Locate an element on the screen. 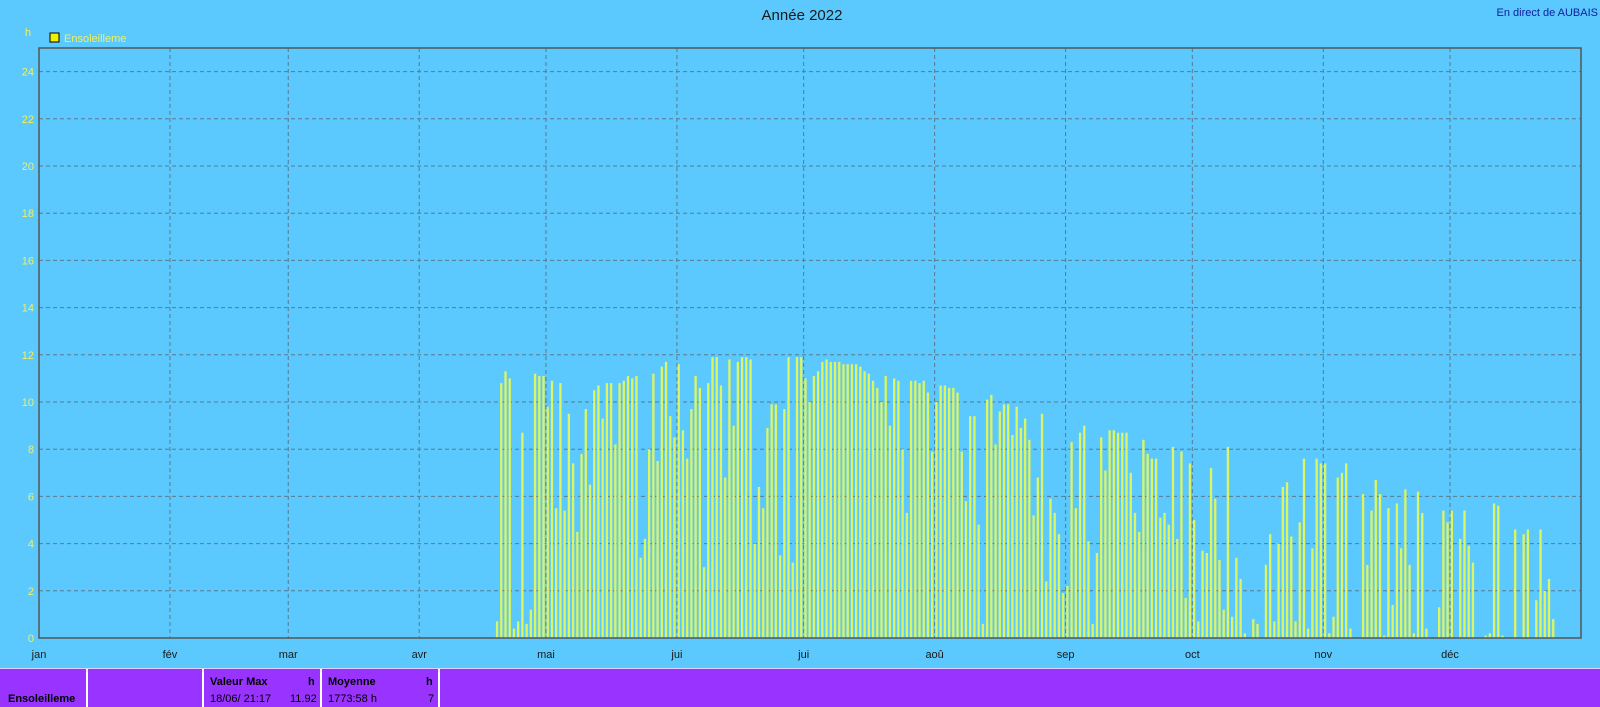  stats-max-cell: Valeur Max h 18/06/ 21:17 11.92 is located at coordinates (263, 688).